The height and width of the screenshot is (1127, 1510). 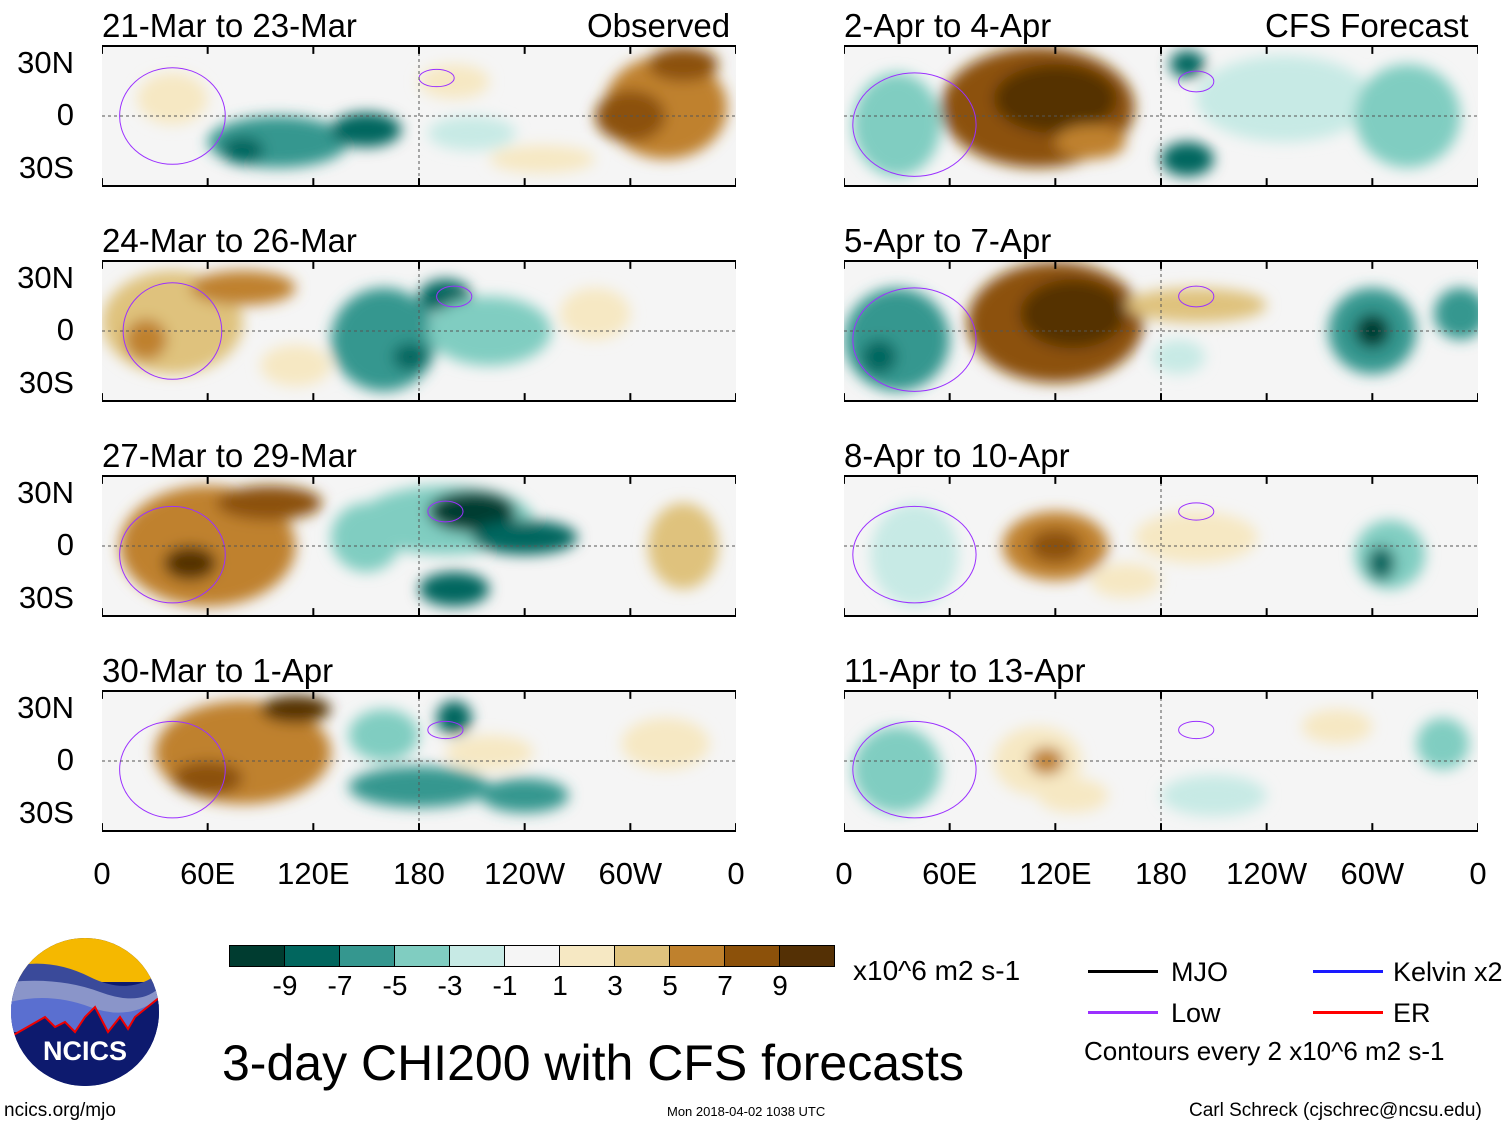 I want to click on legend-low-label: Low, so click(x=1196, y=1013).